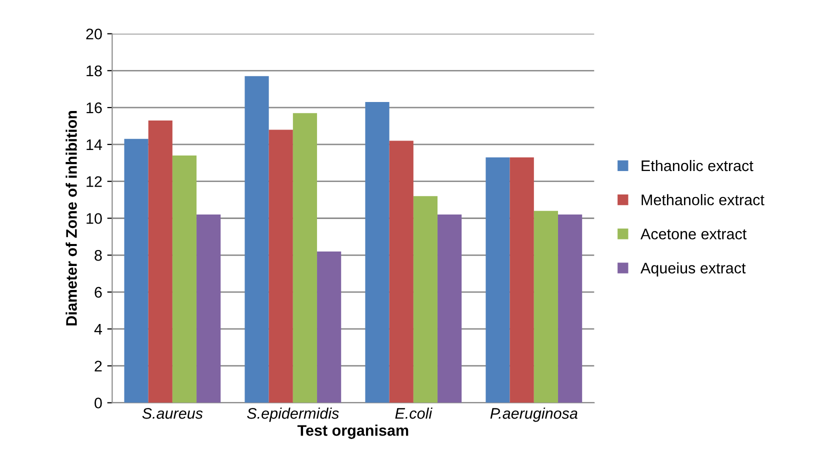  What do you see at coordinates (172, 413) in the screenshot?
I see `x-tick-label: S.aureus` at bounding box center [172, 413].